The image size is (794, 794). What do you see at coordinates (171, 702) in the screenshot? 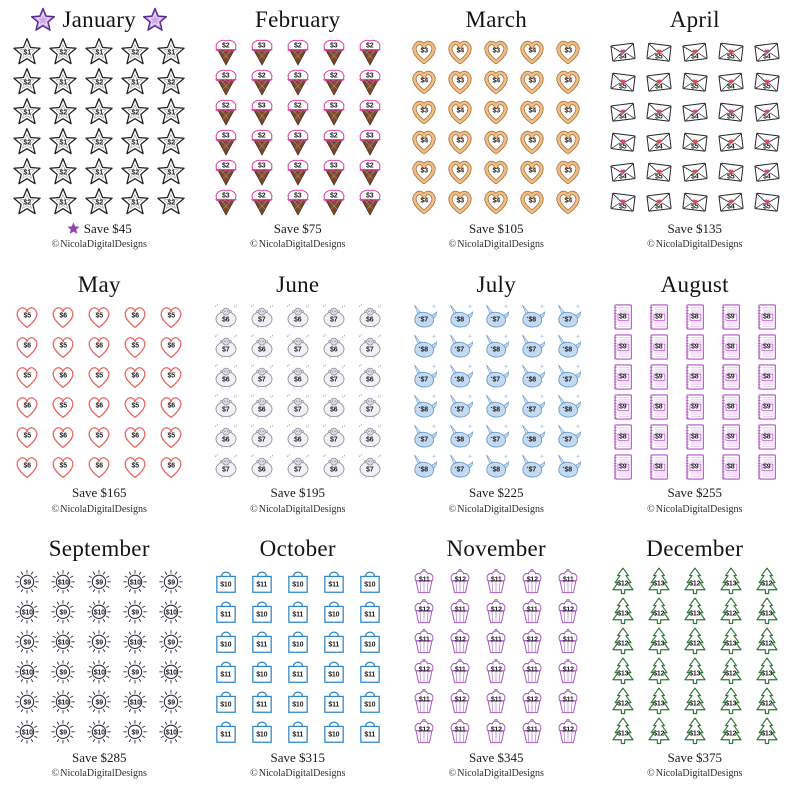
I see `sun-icon` at bounding box center [171, 702].